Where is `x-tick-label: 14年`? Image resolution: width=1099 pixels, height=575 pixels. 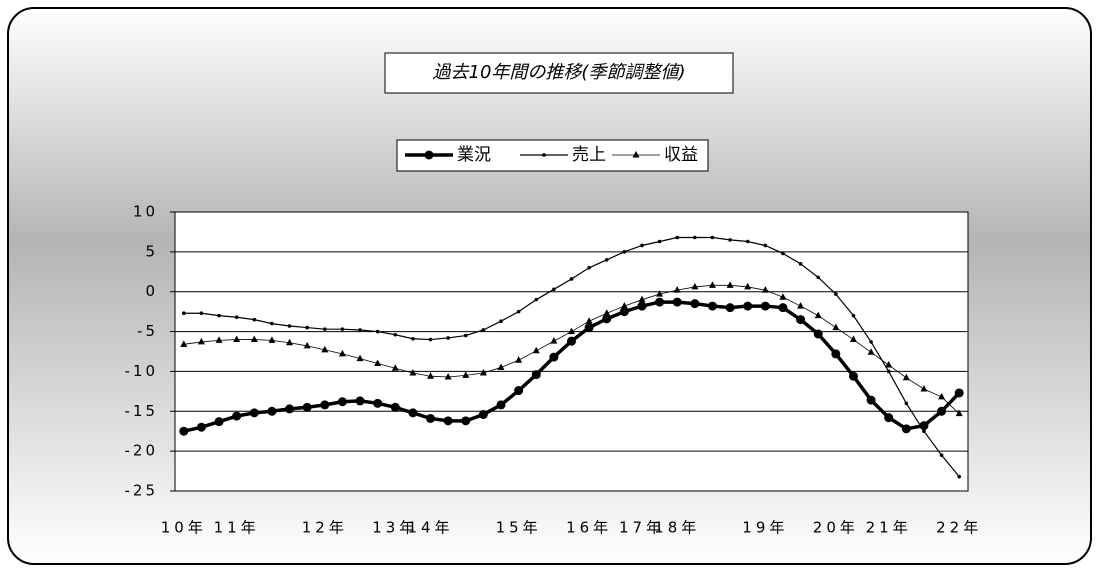
x-tick-label: 14年 is located at coordinates (430, 528).